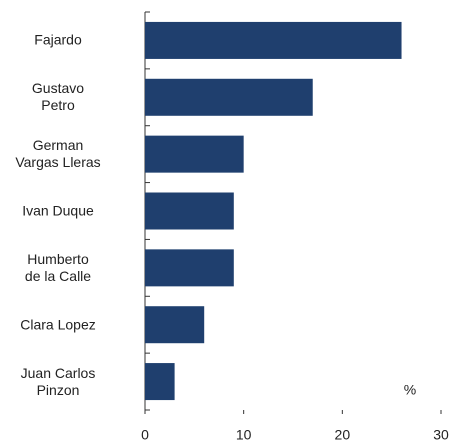 This screenshot has width=453, height=446. Describe the element at coordinates (58, 210) in the screenshot. I see `category-label: Ivan Duque` at that location.